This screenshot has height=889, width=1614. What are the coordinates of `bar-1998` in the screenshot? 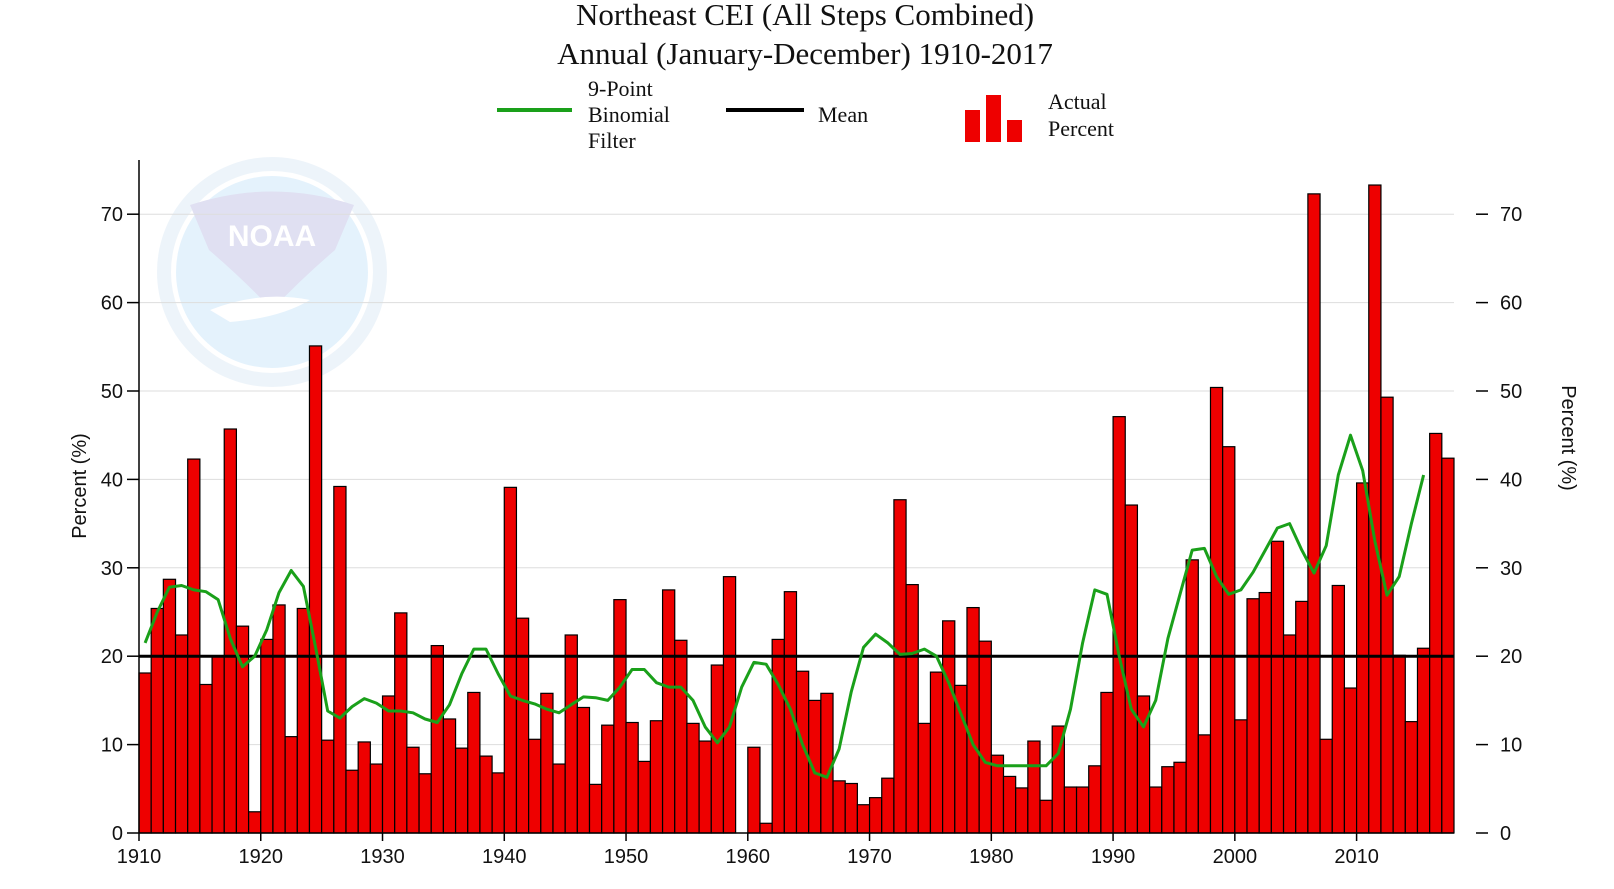 It's located at (1216, 610).